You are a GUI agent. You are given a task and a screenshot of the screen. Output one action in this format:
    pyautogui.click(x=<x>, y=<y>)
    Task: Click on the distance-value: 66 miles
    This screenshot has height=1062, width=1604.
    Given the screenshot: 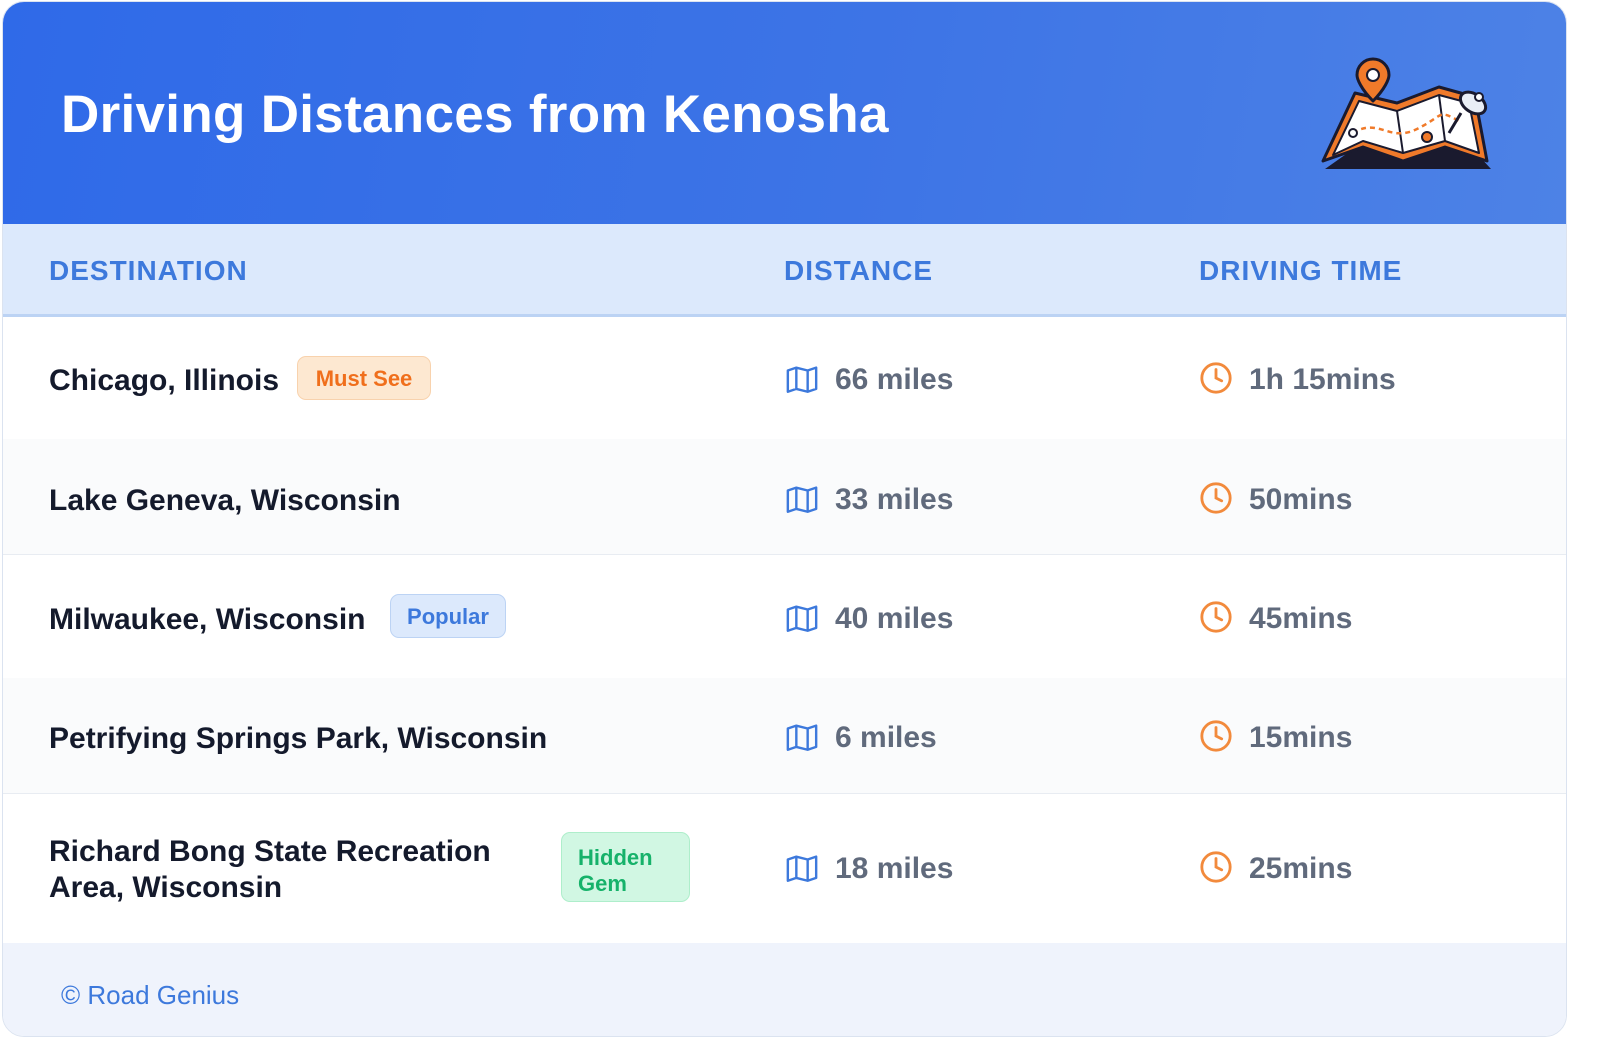 What is the action you would take?
    pyautogui.click(x=894, y=379)
    